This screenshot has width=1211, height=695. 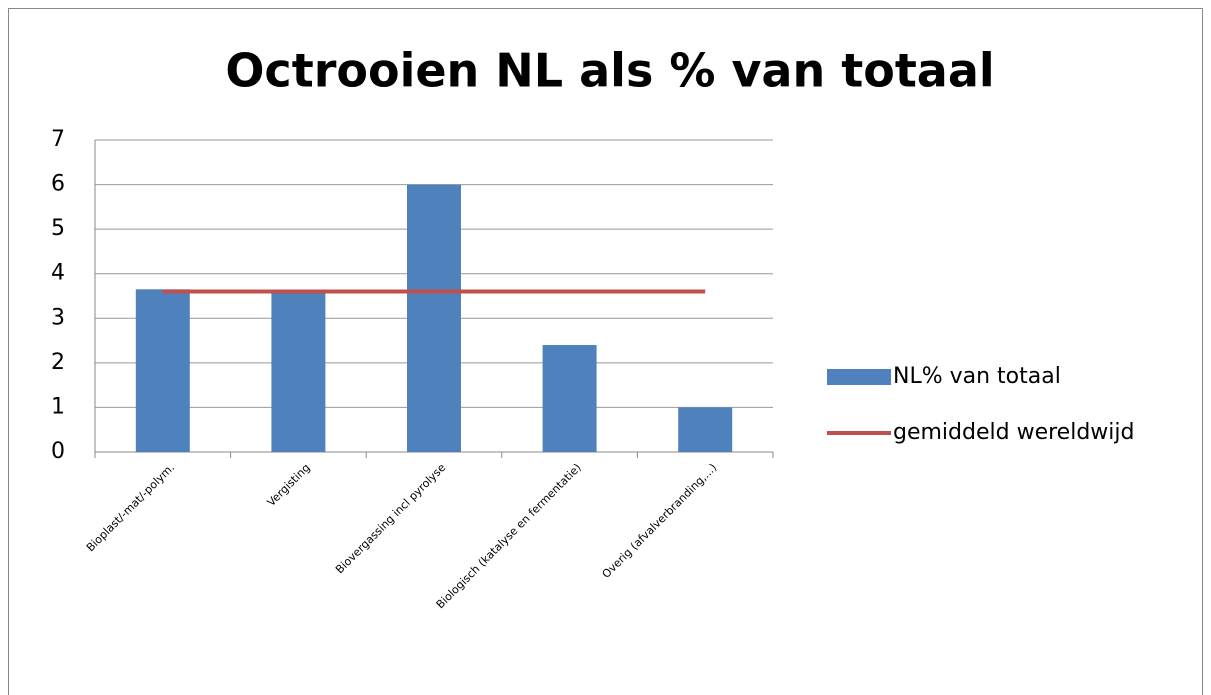 I want to click on y-tick-label: 6, so click(x=58, y=184).